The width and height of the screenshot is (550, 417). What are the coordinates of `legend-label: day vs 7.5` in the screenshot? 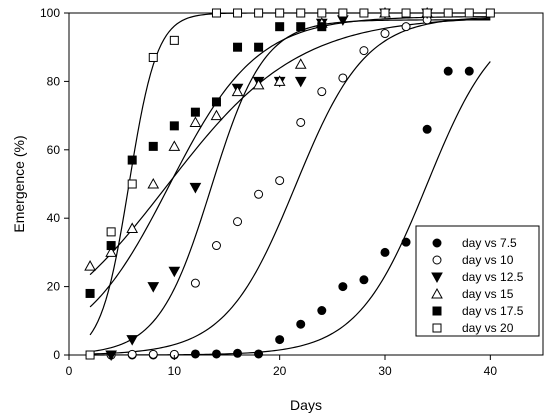 It's located at (489, 243).